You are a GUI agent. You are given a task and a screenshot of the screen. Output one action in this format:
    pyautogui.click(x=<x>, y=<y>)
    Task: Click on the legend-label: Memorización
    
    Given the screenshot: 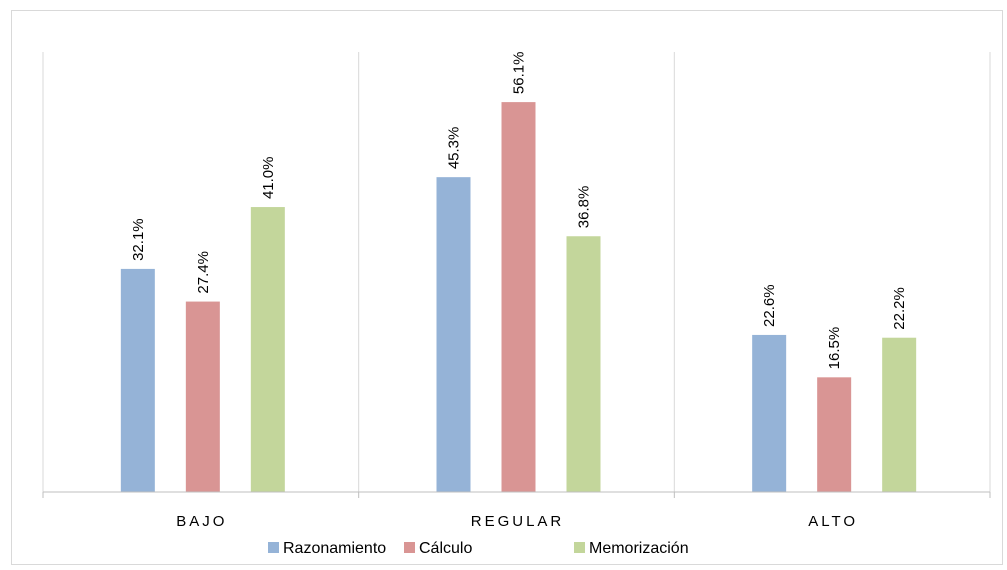 What is the action you would take?
    pyautogui.click(x=639, y=548)
    